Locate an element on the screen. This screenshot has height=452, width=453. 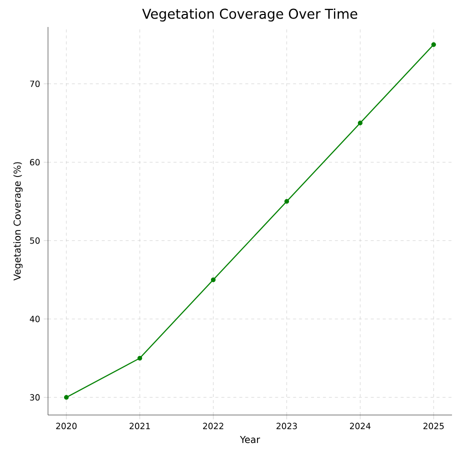
y-tick-label: 70 is located at coordinates (35, 84).